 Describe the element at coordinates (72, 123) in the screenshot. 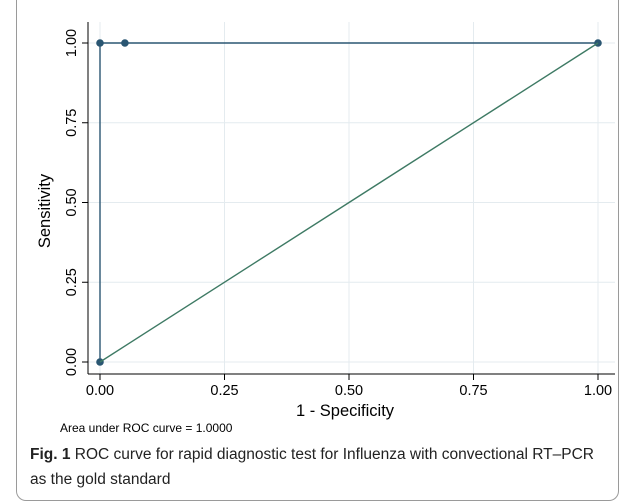

I see `y-tick-label: 0.75` at that location.